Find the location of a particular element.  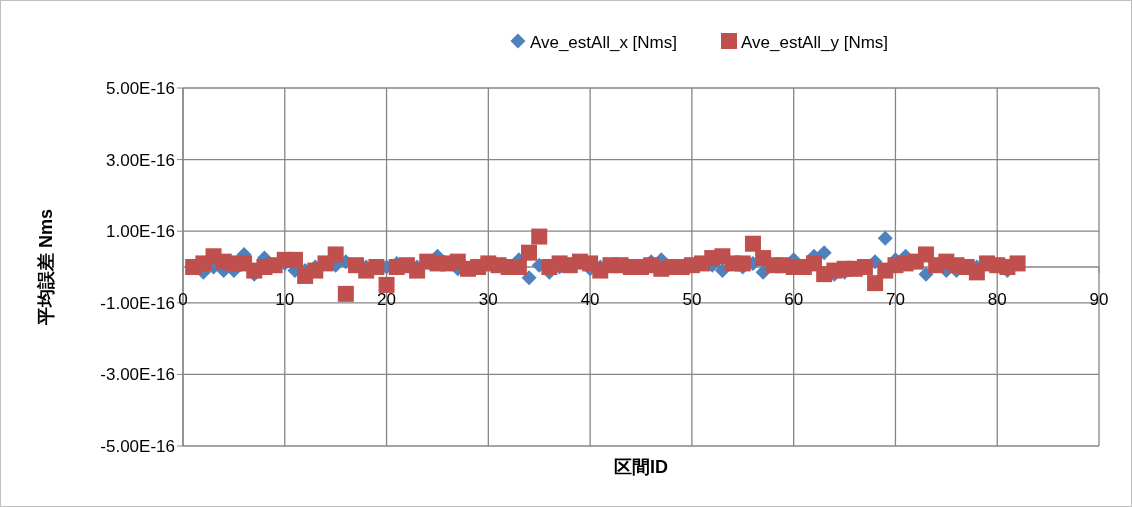

x-axis-title: 区間ID is located at coordinates (641, 467).